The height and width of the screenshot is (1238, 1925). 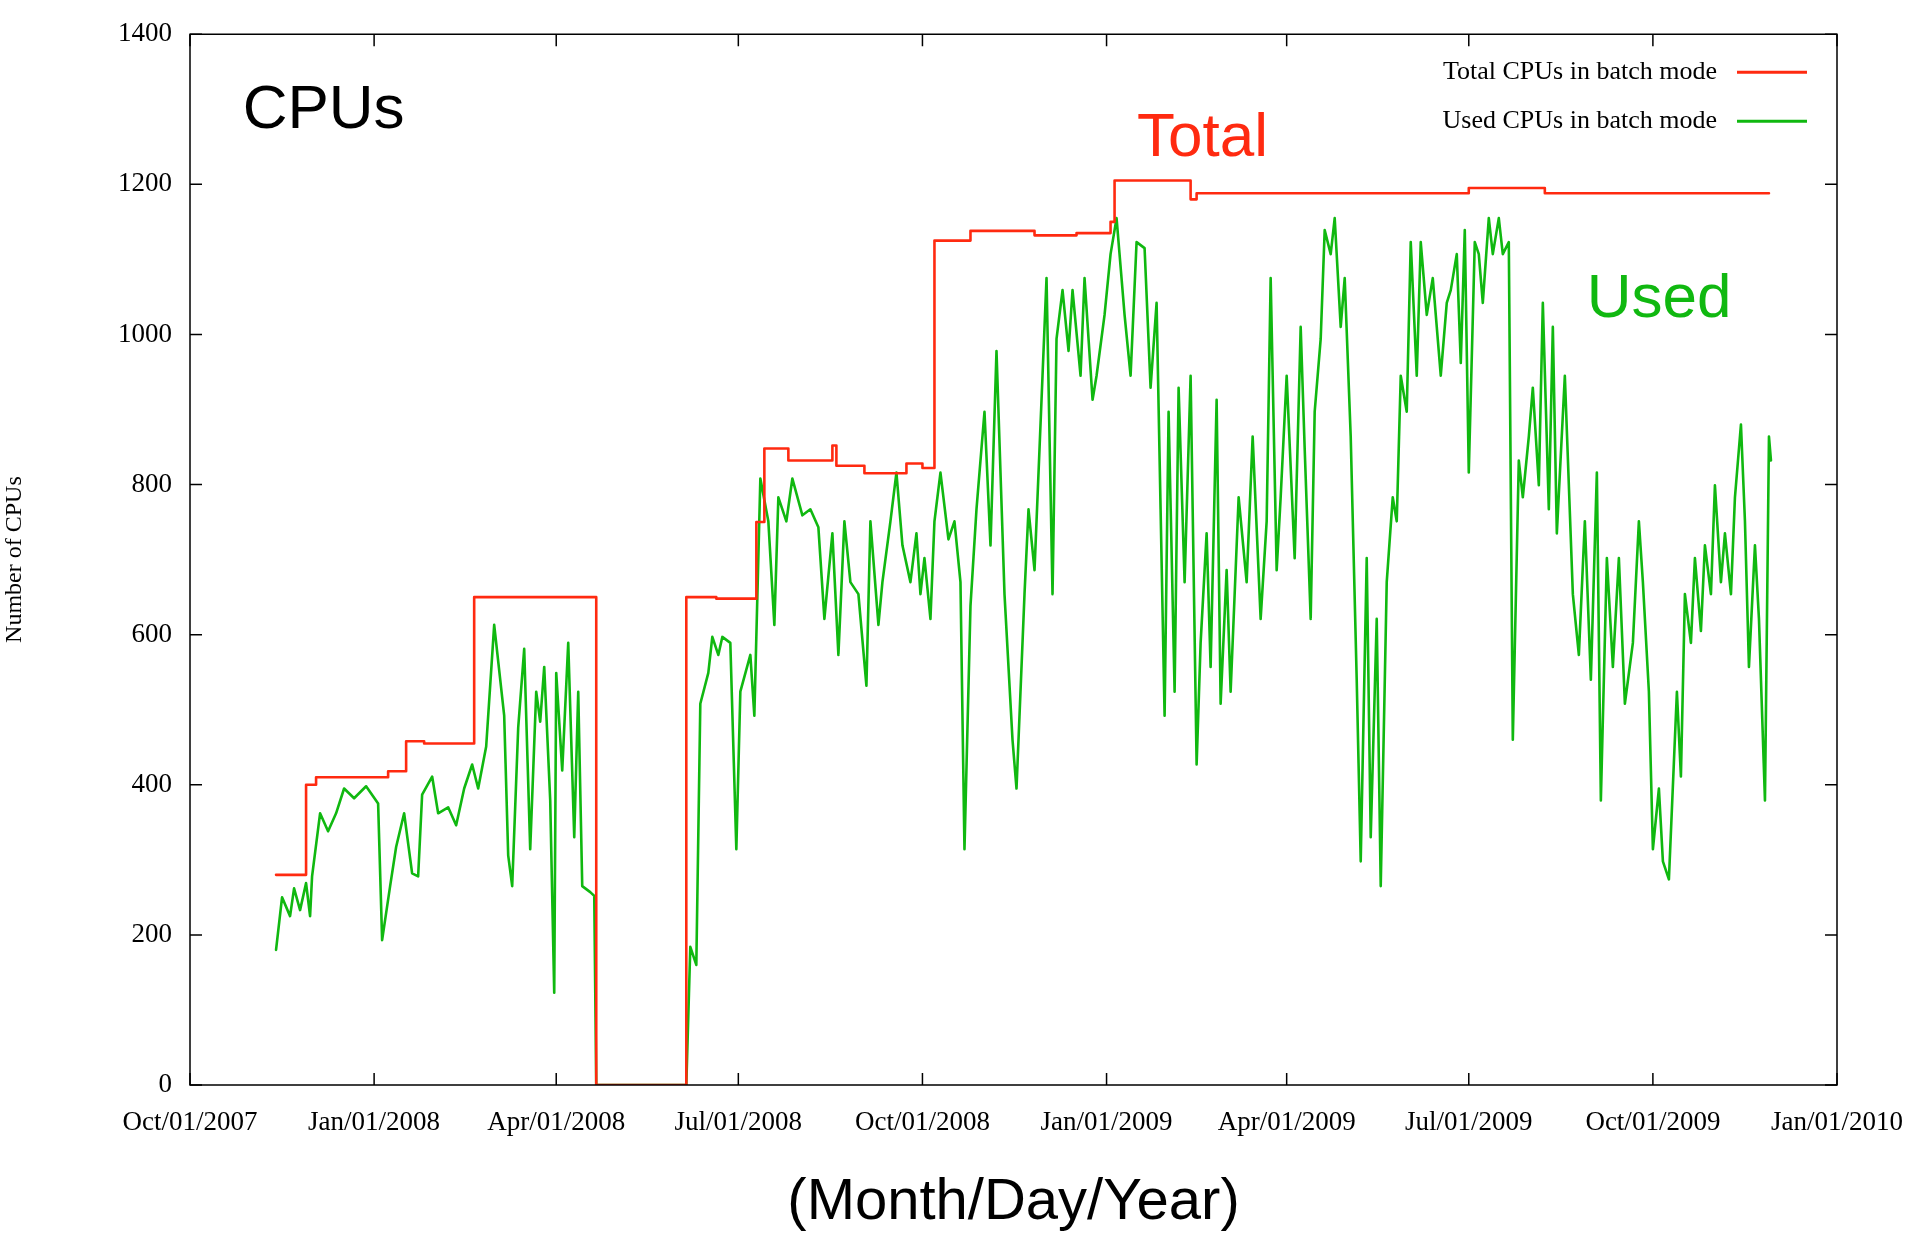 I want to click on legend-label: Used CPUs in batch mode, so click(x=1579, y=120).